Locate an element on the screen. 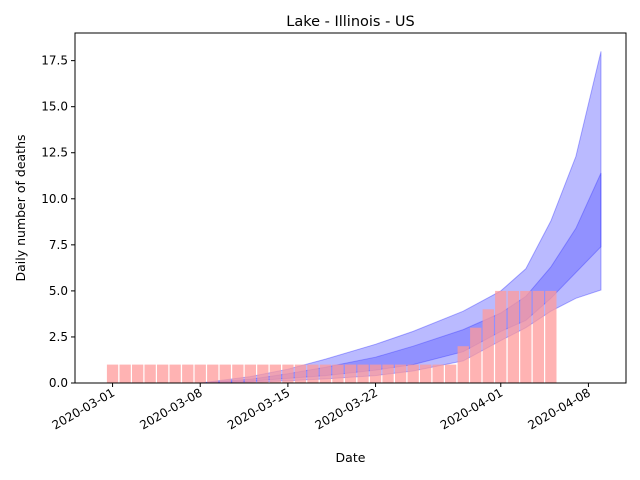  x-tick-label: 2020-03-15 is located at coordinates (258, 408).